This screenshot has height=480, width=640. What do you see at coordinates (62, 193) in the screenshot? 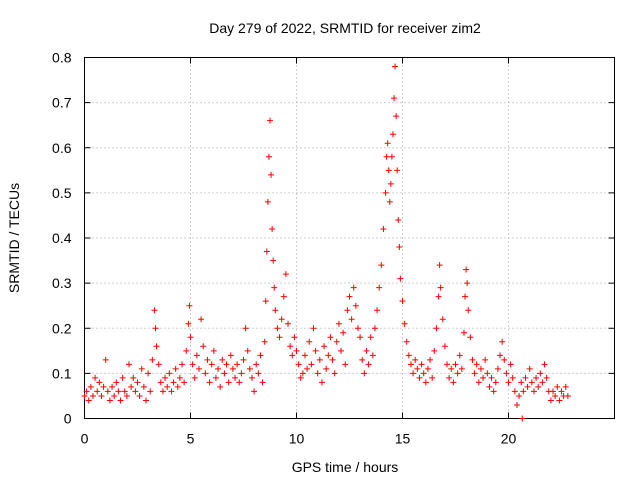
I see `y-tick-label: 0.5` at bounding box center [62, 193].